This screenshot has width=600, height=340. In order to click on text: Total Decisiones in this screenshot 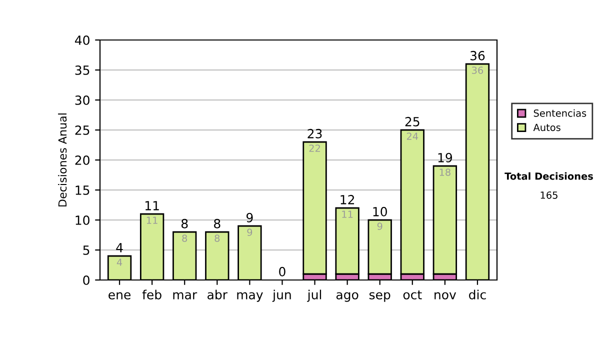, I will do `click(548, 176)`.